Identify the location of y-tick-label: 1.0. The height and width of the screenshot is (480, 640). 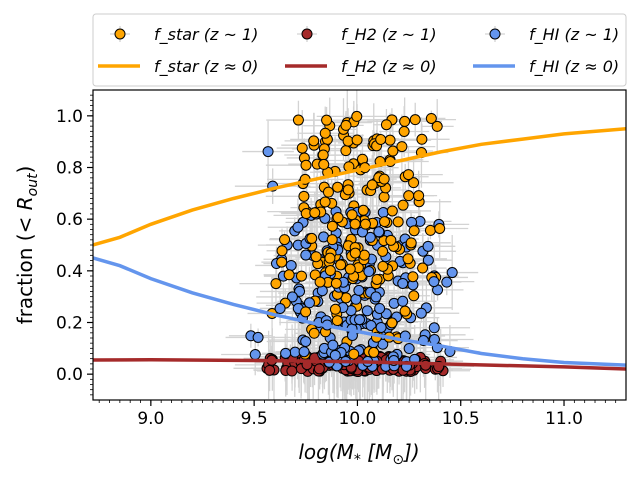
(69, 117).